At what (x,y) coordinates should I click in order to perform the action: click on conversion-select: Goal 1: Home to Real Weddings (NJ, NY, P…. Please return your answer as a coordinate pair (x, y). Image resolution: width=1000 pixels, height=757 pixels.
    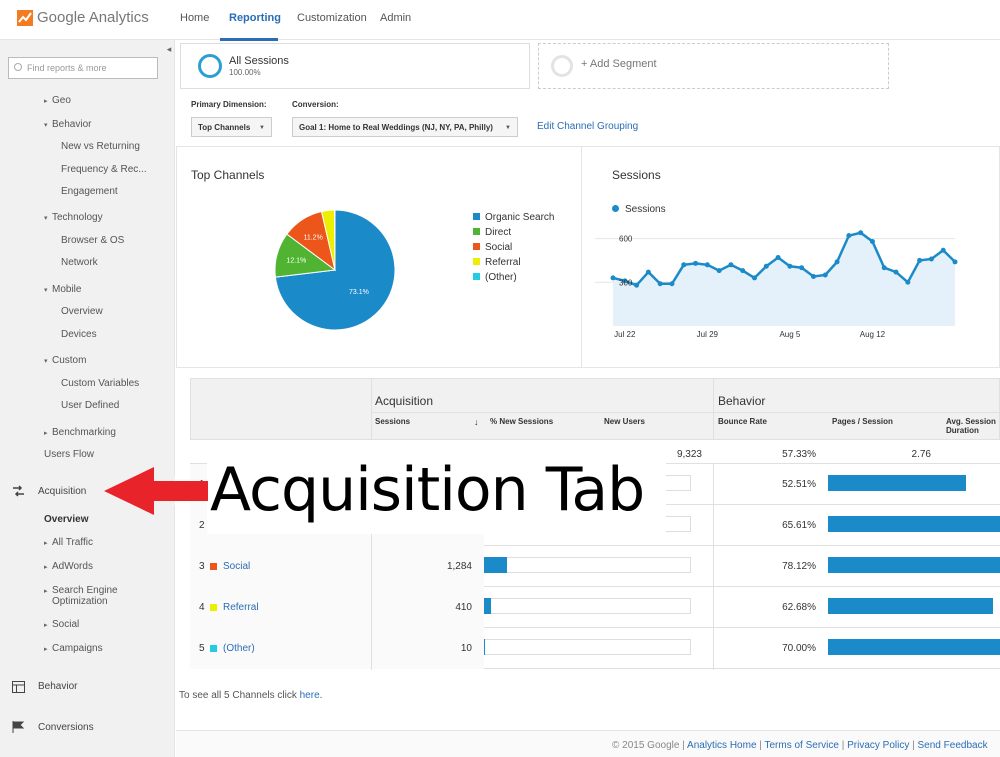
    Looking at the image, I should click on (405, 127).